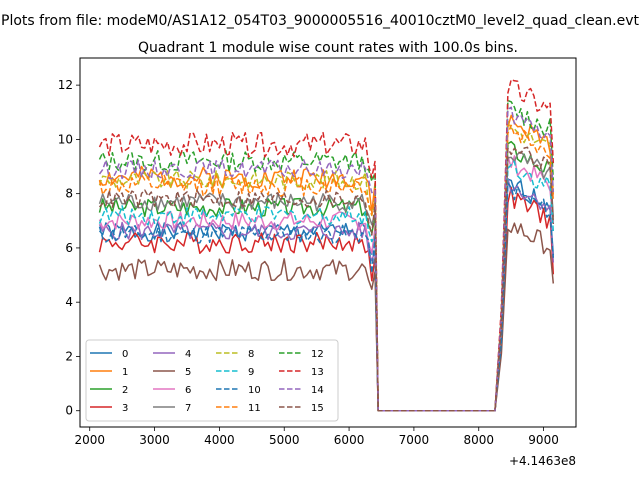  Describe the element at coordinates (188, 354) in the screenshot. I see `legend-label-4: 4` at that location.